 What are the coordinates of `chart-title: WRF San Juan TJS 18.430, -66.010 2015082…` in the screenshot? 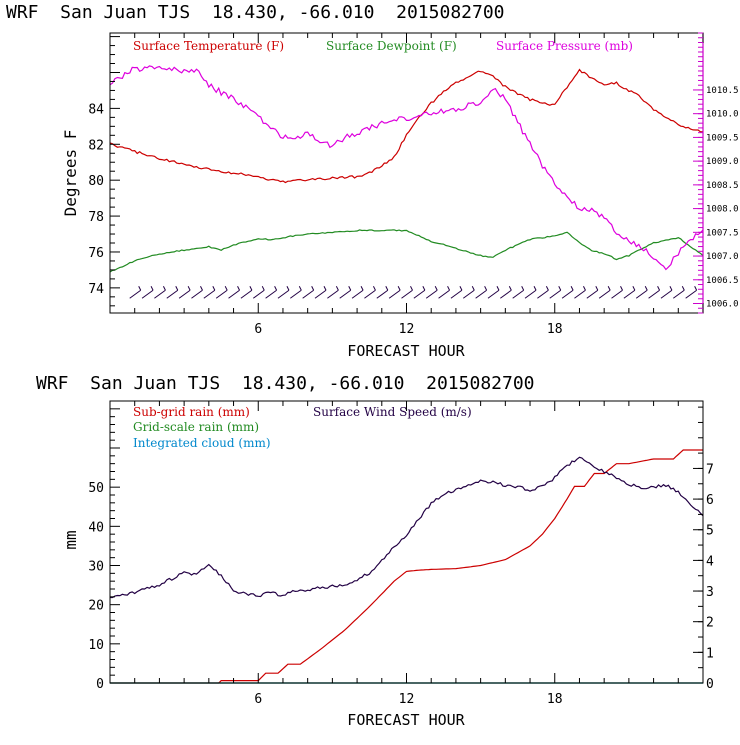 It's located at (285, 383).